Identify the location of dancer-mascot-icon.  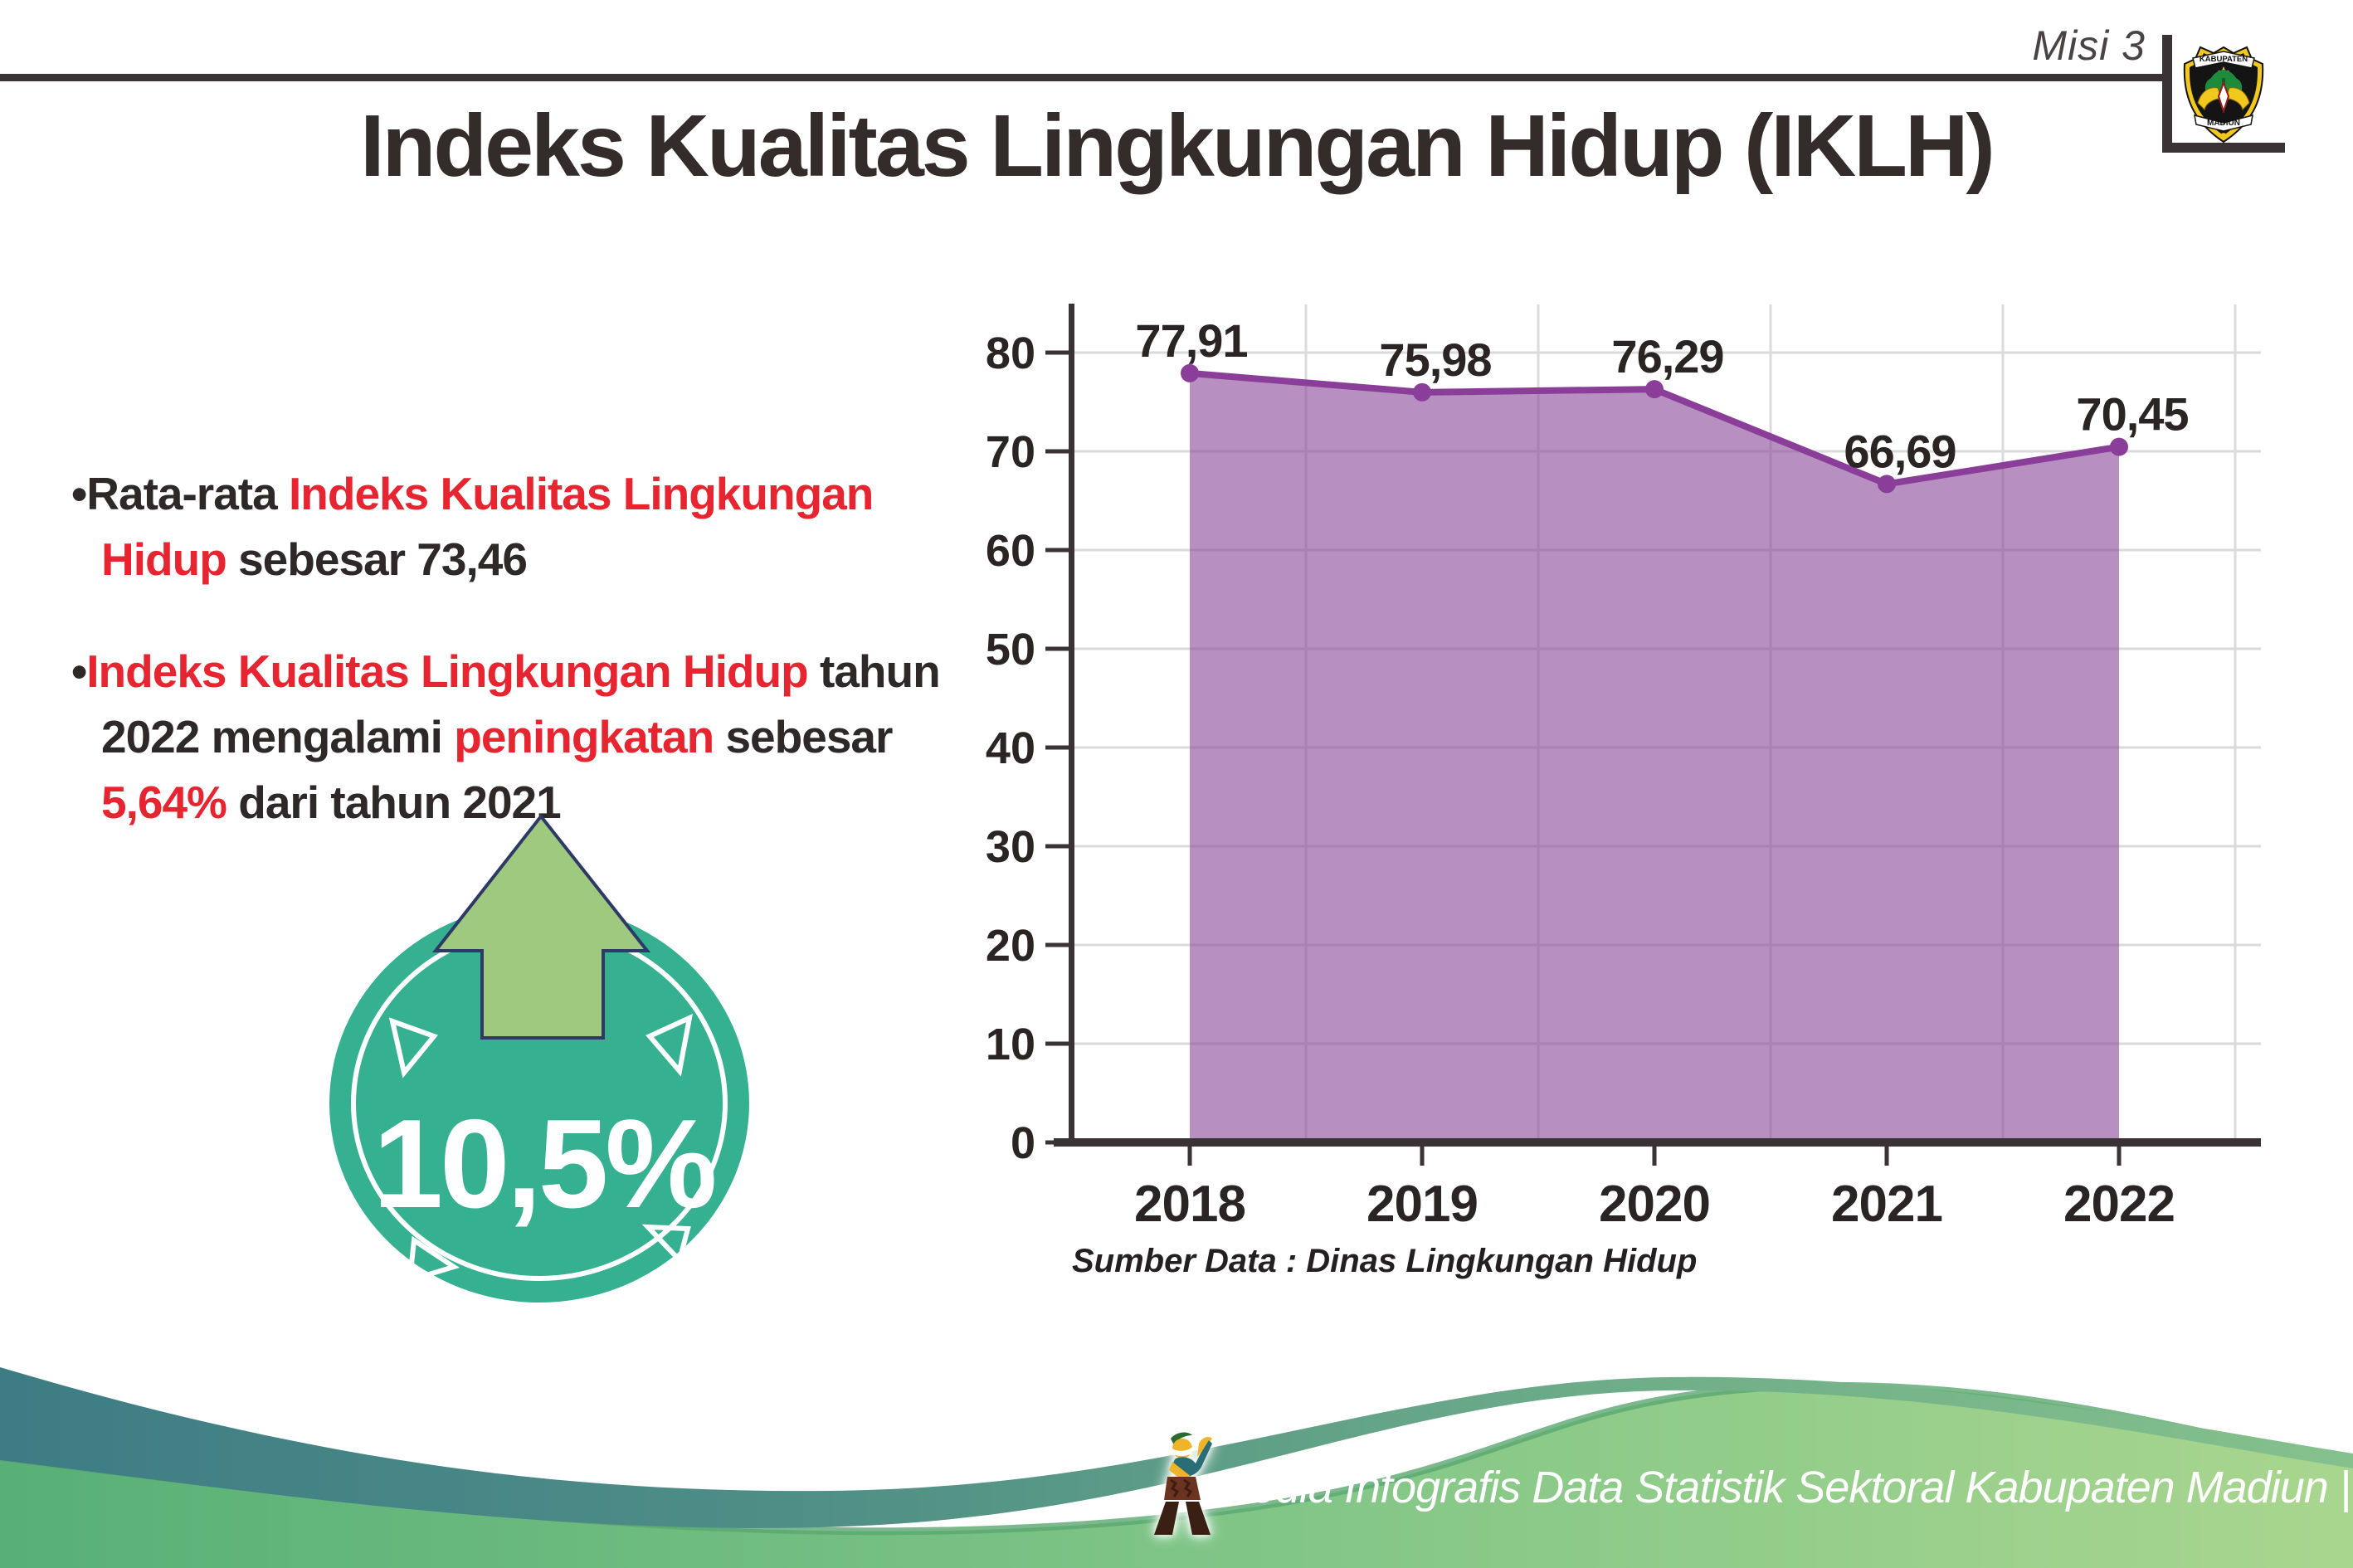
(1183, 1483).